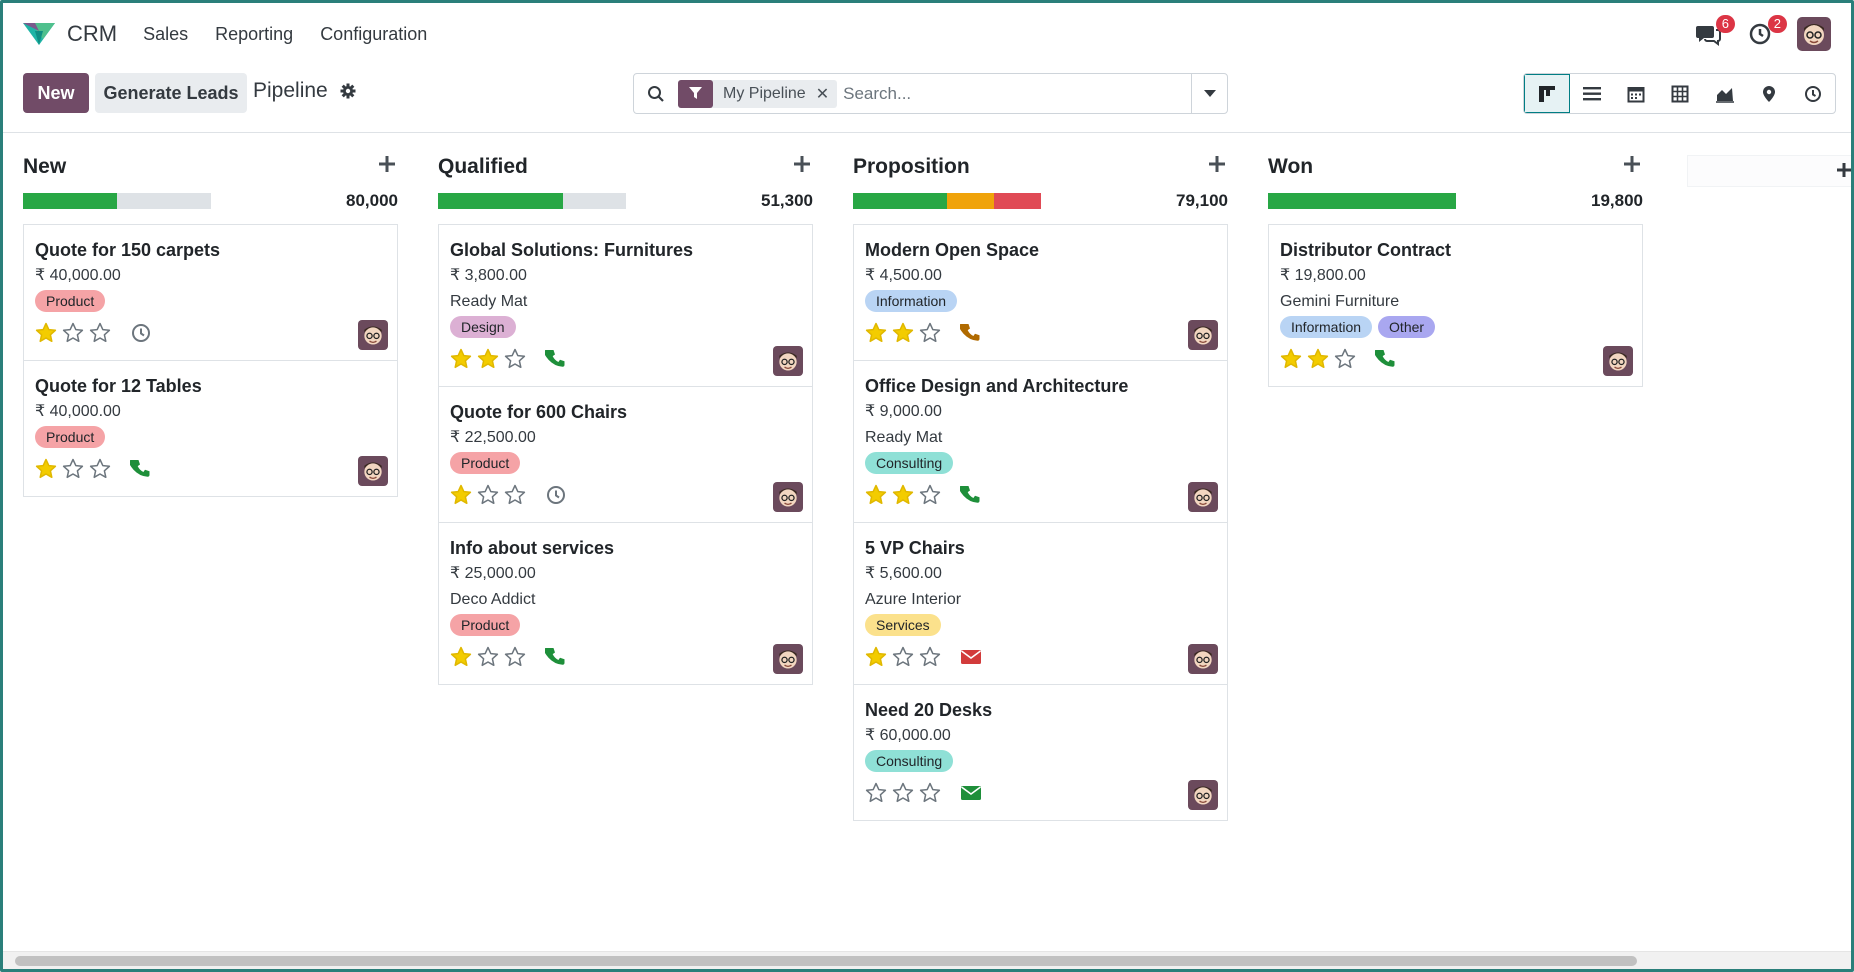 This screenshot has width=1854, height=972. I want to click on column-title: Proposition, so click(911, 166).